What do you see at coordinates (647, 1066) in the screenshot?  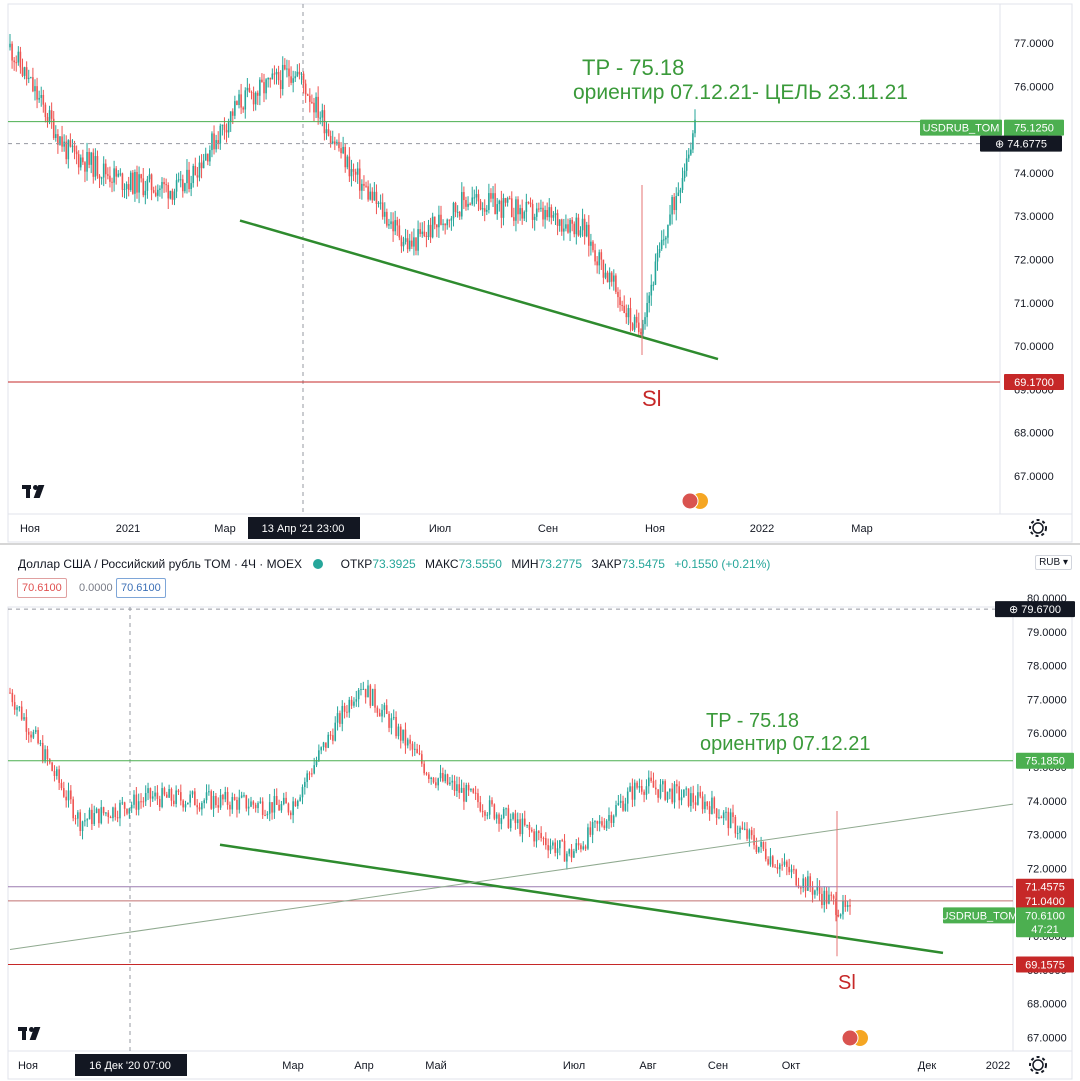 I see `time-tick-label: Авг` at bounding box center [647, 1066].